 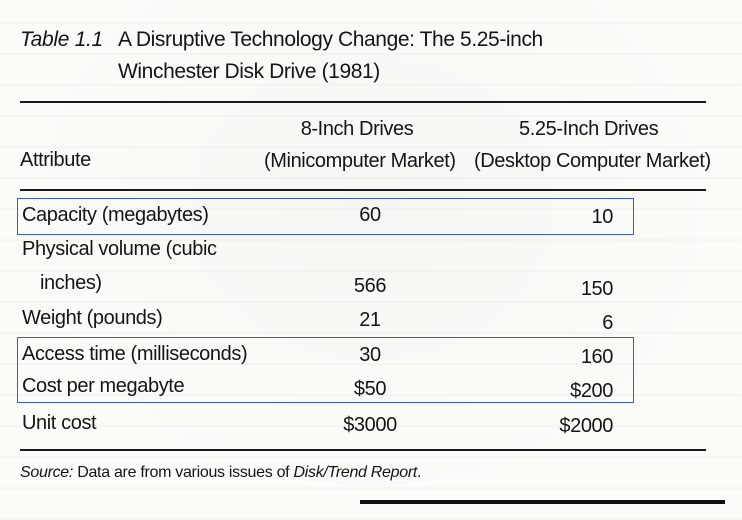 What do you see at coordinates (363, 190) in the screenshot?
I see `header-rule` at bounding box center [363, 190].